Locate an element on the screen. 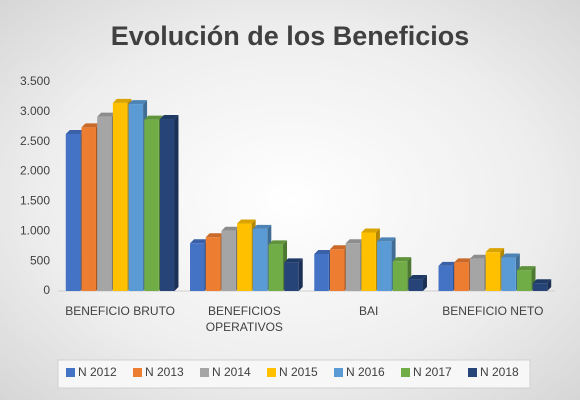 The image size is (580, 400). y-tick-label: 1.000 is located at coordinates (35, 230).